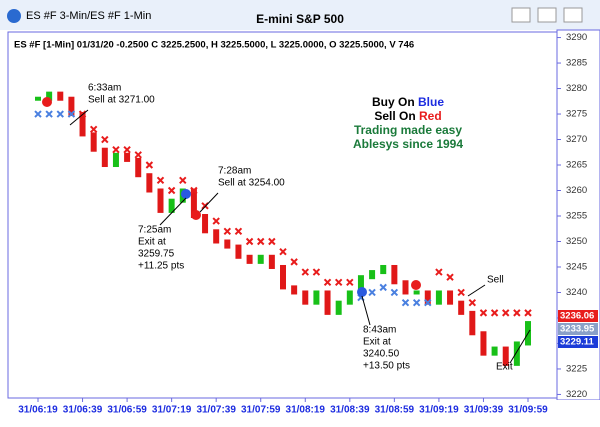  Describe the element at coordinates (300, 15) in the screenshot. I see `title-bar` at that location.